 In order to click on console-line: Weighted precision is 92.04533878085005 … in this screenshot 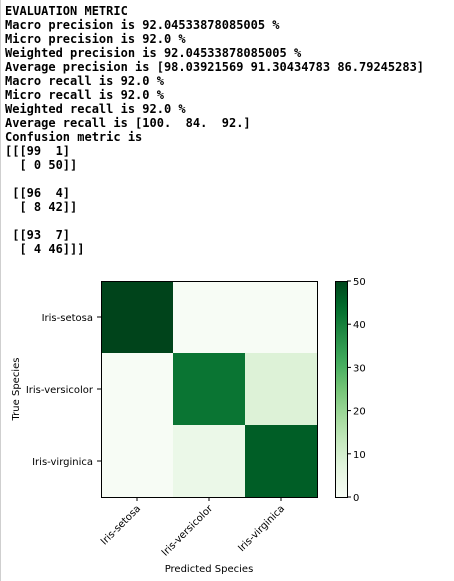, I will do `click(153, 53)`.